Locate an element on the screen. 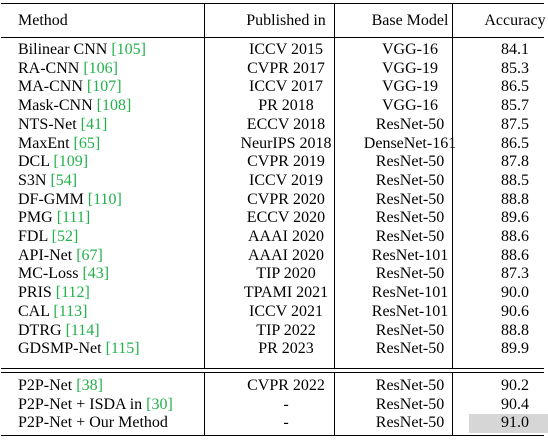  method-name: GDSMP-Net is located at coordinates (60, 349).